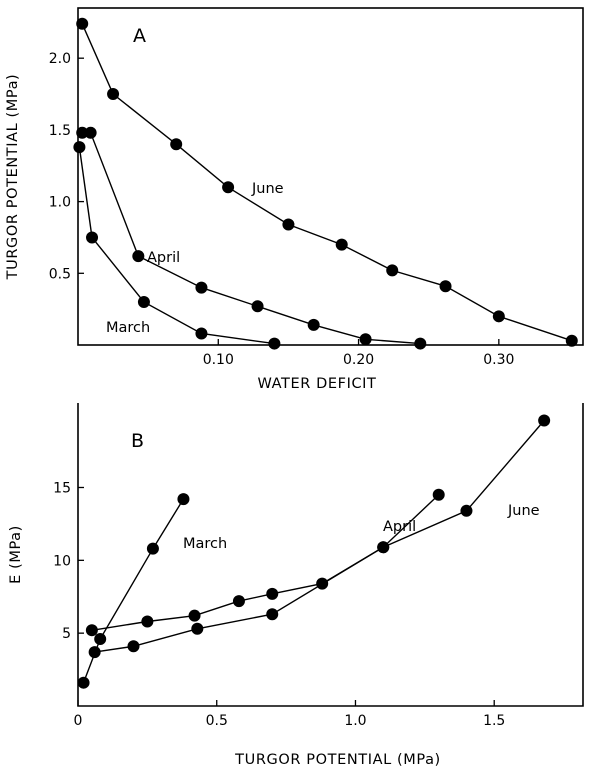 The image size is (597, 769). What do you see at coordinates (498, 360) in the screenshot?
I see `x-tick-label: 0.30` at bounding box center [498, 360].